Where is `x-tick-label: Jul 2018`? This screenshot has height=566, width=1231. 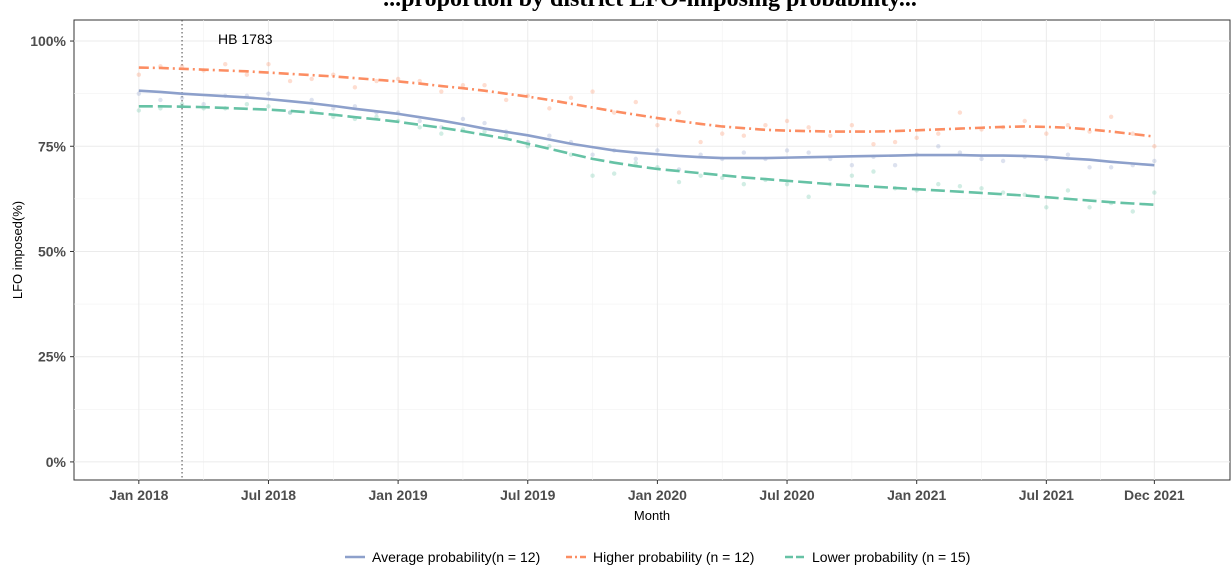
x-tick-label: Jul 2018 is located at coordinates (268, 495).